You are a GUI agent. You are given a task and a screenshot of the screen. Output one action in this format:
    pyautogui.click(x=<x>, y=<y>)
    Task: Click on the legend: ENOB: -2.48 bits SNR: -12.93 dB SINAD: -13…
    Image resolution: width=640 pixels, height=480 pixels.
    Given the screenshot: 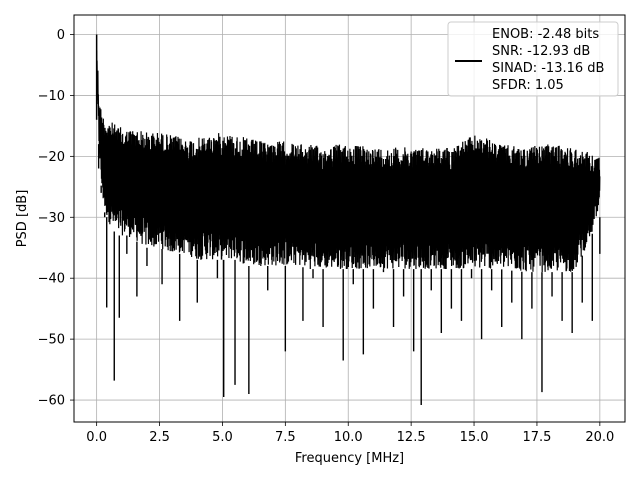 What is the action you would take?
    pyautogui.click(x=533, y=59)
    